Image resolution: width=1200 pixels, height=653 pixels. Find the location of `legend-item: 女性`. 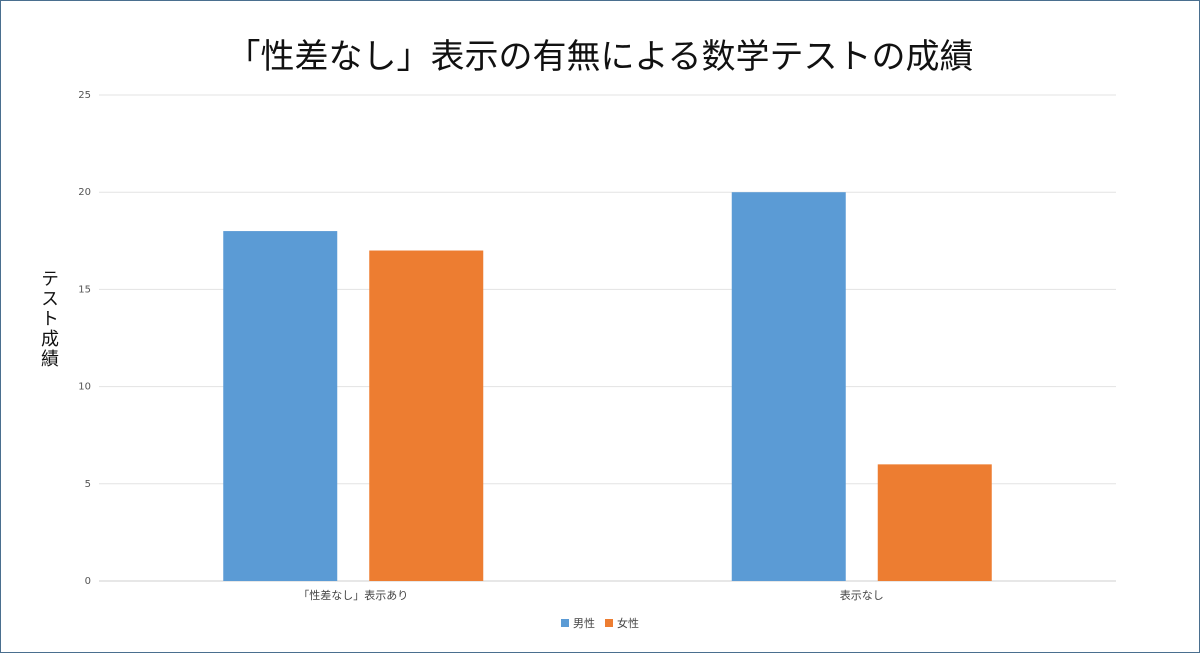

legend-item: 女性 is located at coordinates (622, 623).